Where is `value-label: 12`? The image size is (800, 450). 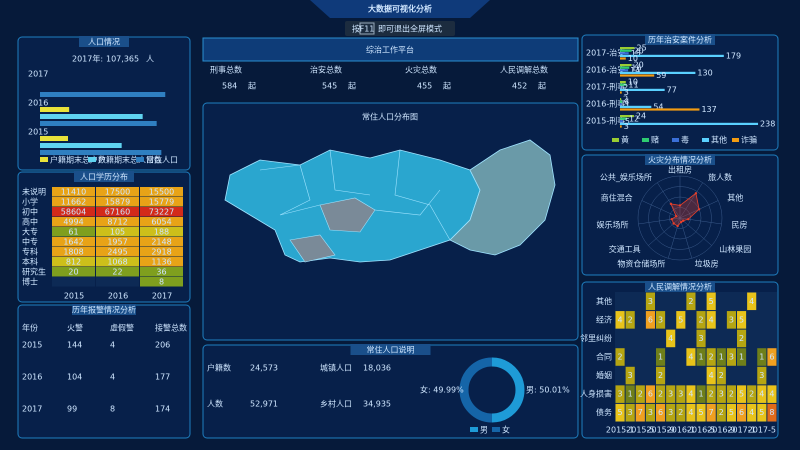 value-label: 12 is located at coordinates (634, 118).